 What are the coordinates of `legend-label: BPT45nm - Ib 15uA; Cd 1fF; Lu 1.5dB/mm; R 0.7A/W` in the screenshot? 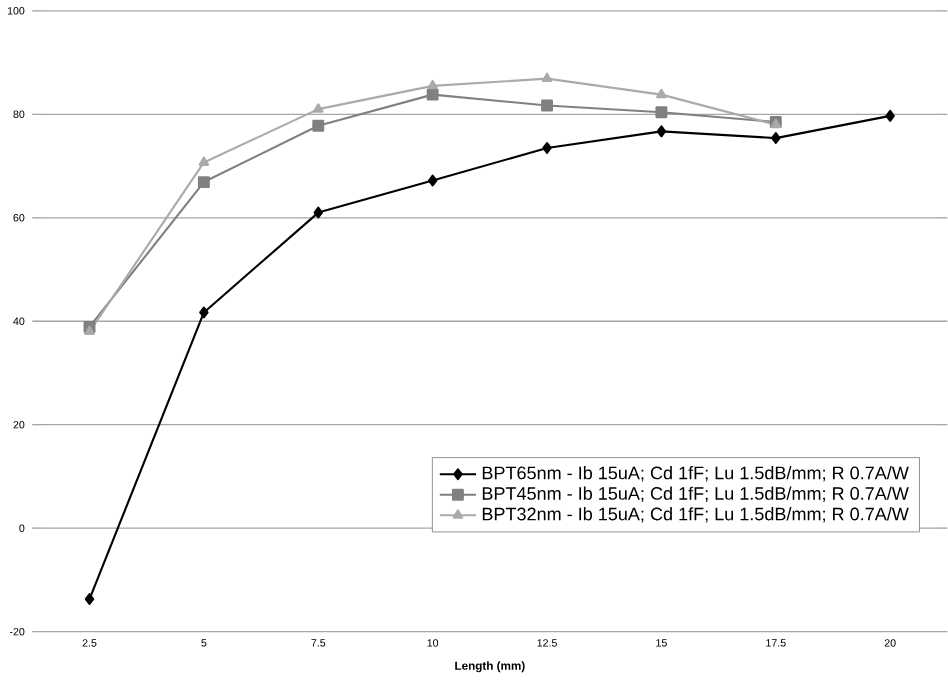 It's located at (695, 494).